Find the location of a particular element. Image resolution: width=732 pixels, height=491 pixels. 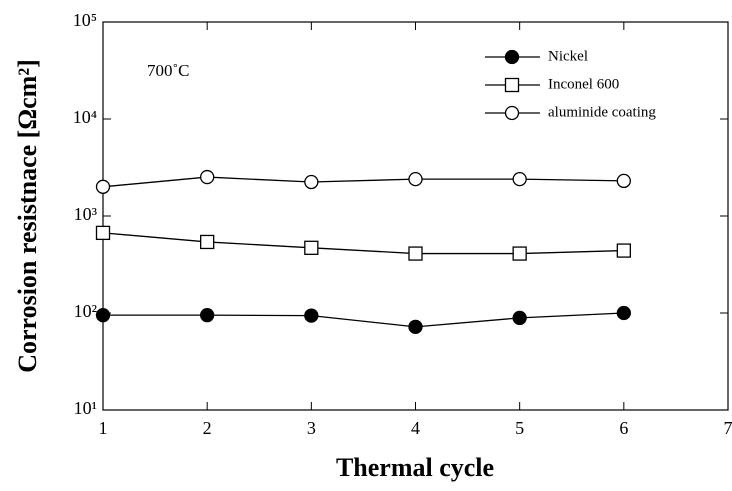

x-tick-label: 6 is located at coordinates (623, 428).